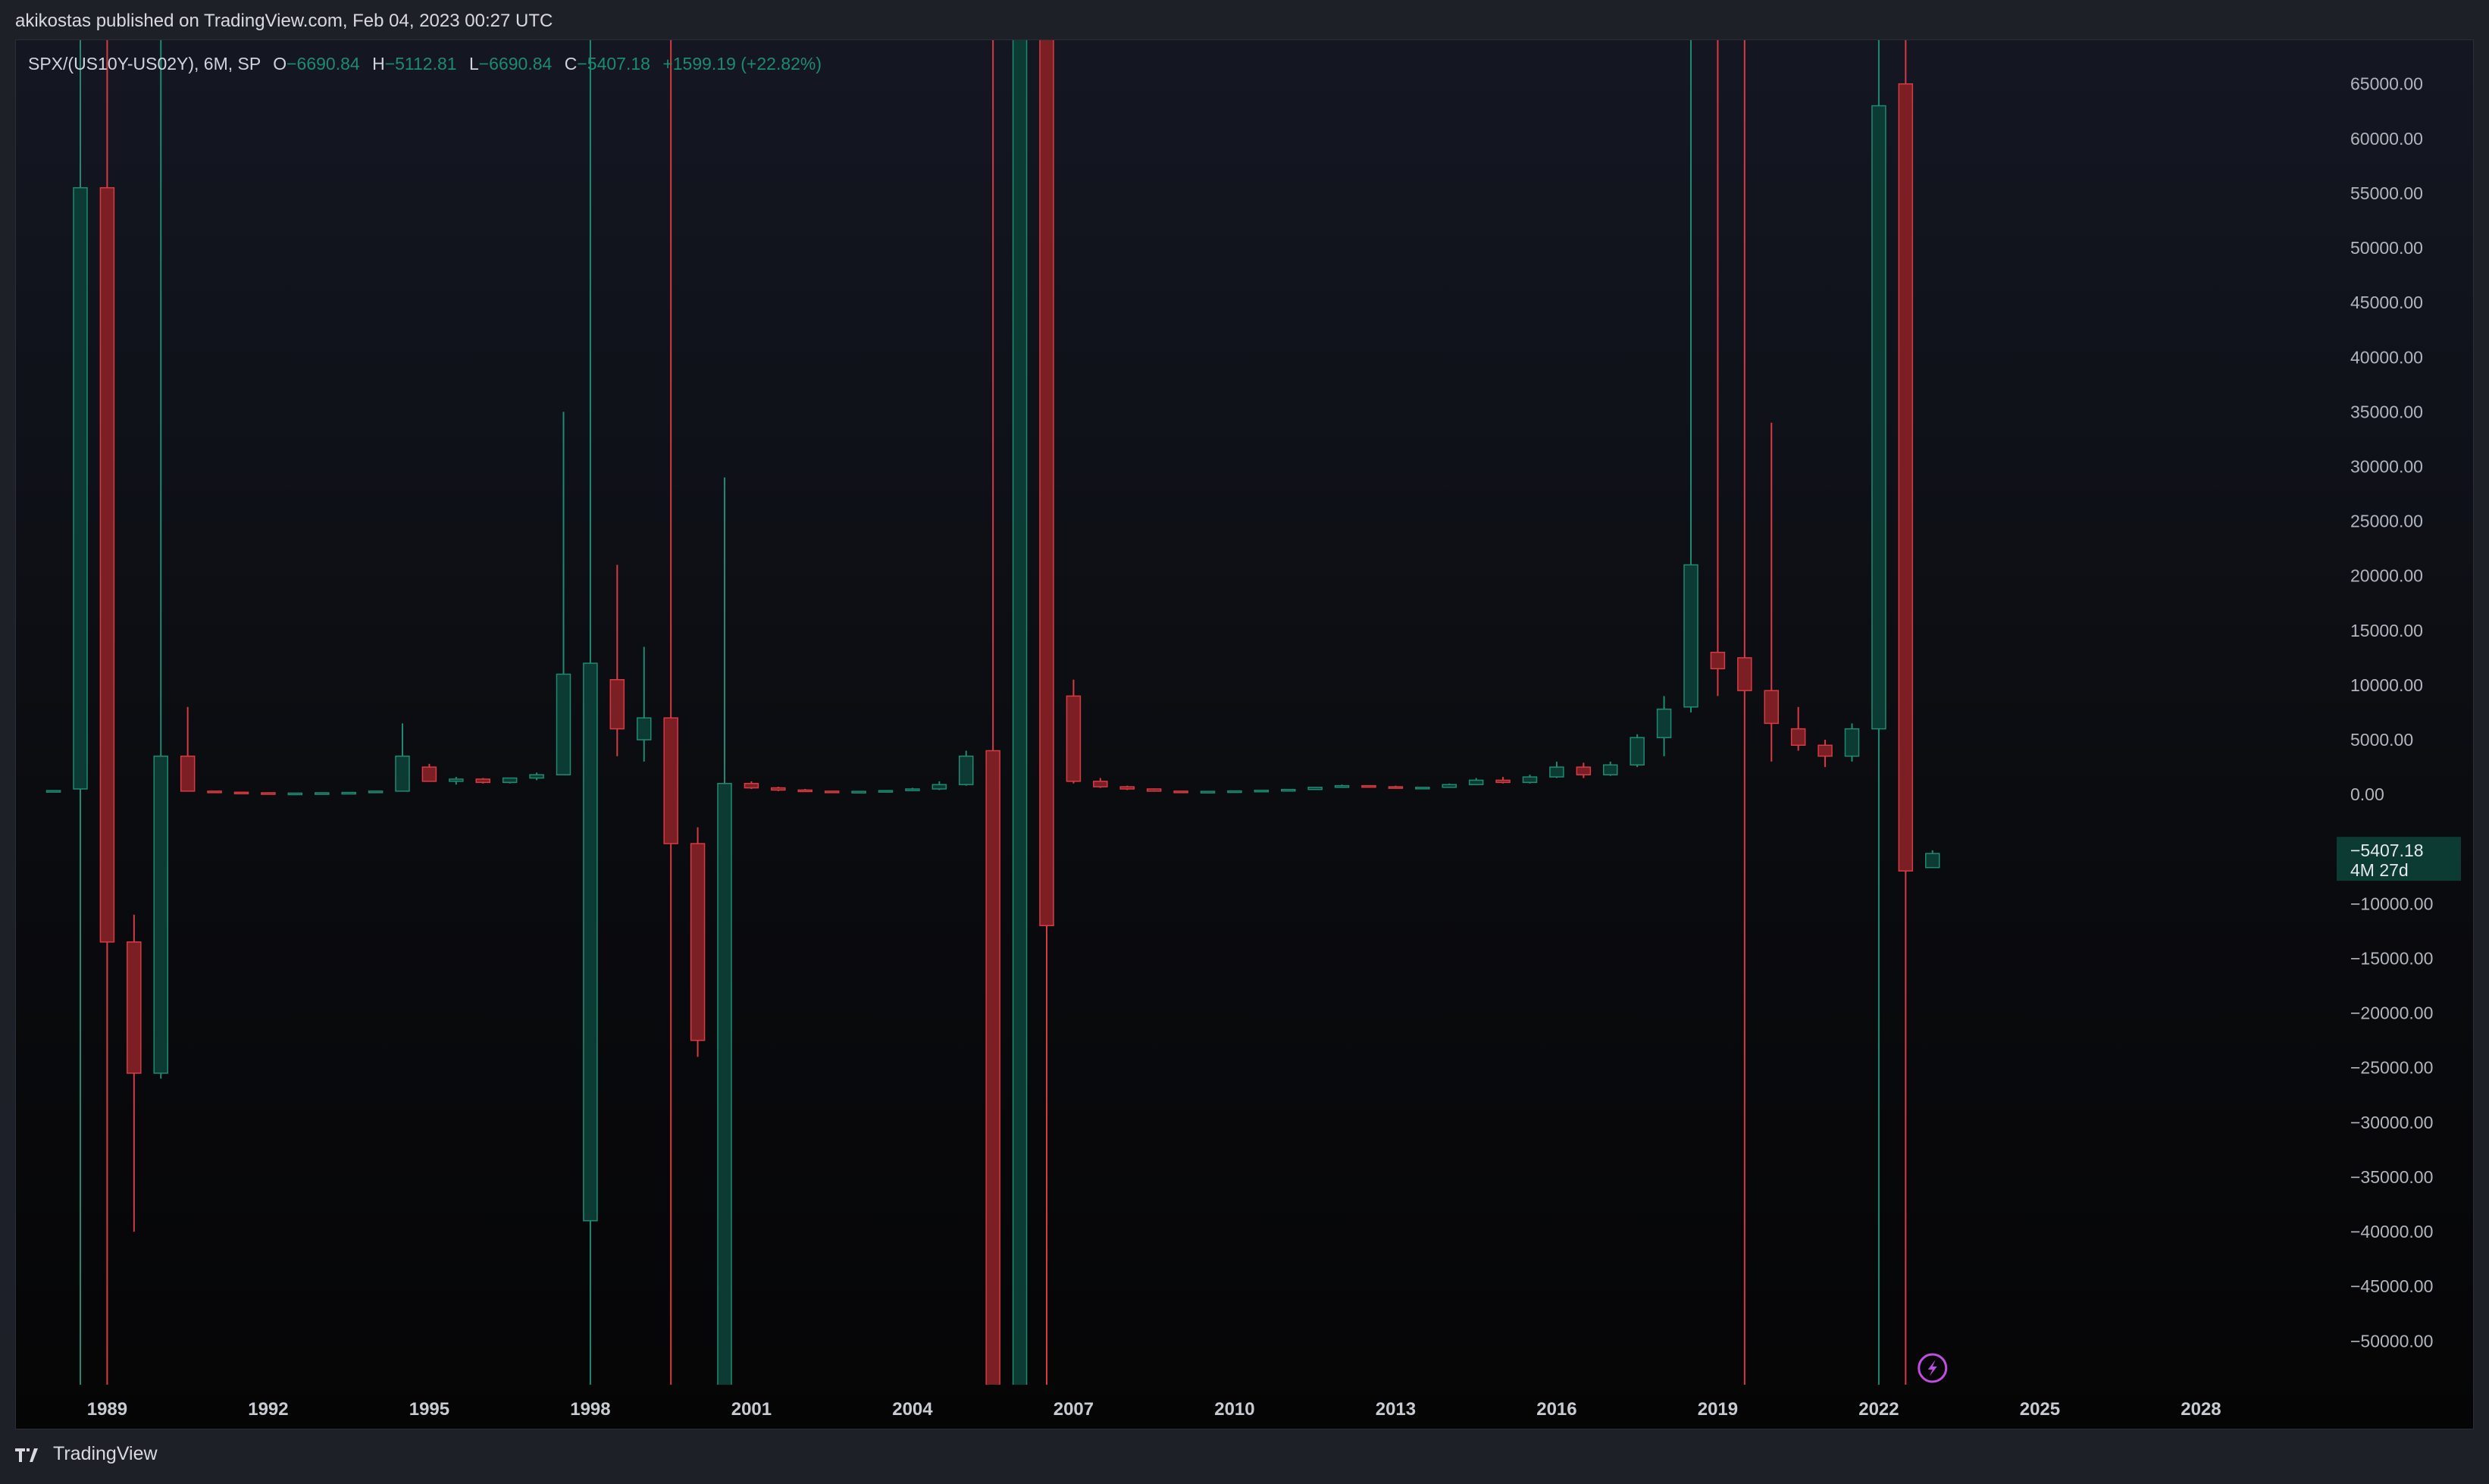  What do you see at coordinates (106, 1453) in the screenshot?
I see `tradingview-brand: TradingView` at bounding box center [106, 1453].